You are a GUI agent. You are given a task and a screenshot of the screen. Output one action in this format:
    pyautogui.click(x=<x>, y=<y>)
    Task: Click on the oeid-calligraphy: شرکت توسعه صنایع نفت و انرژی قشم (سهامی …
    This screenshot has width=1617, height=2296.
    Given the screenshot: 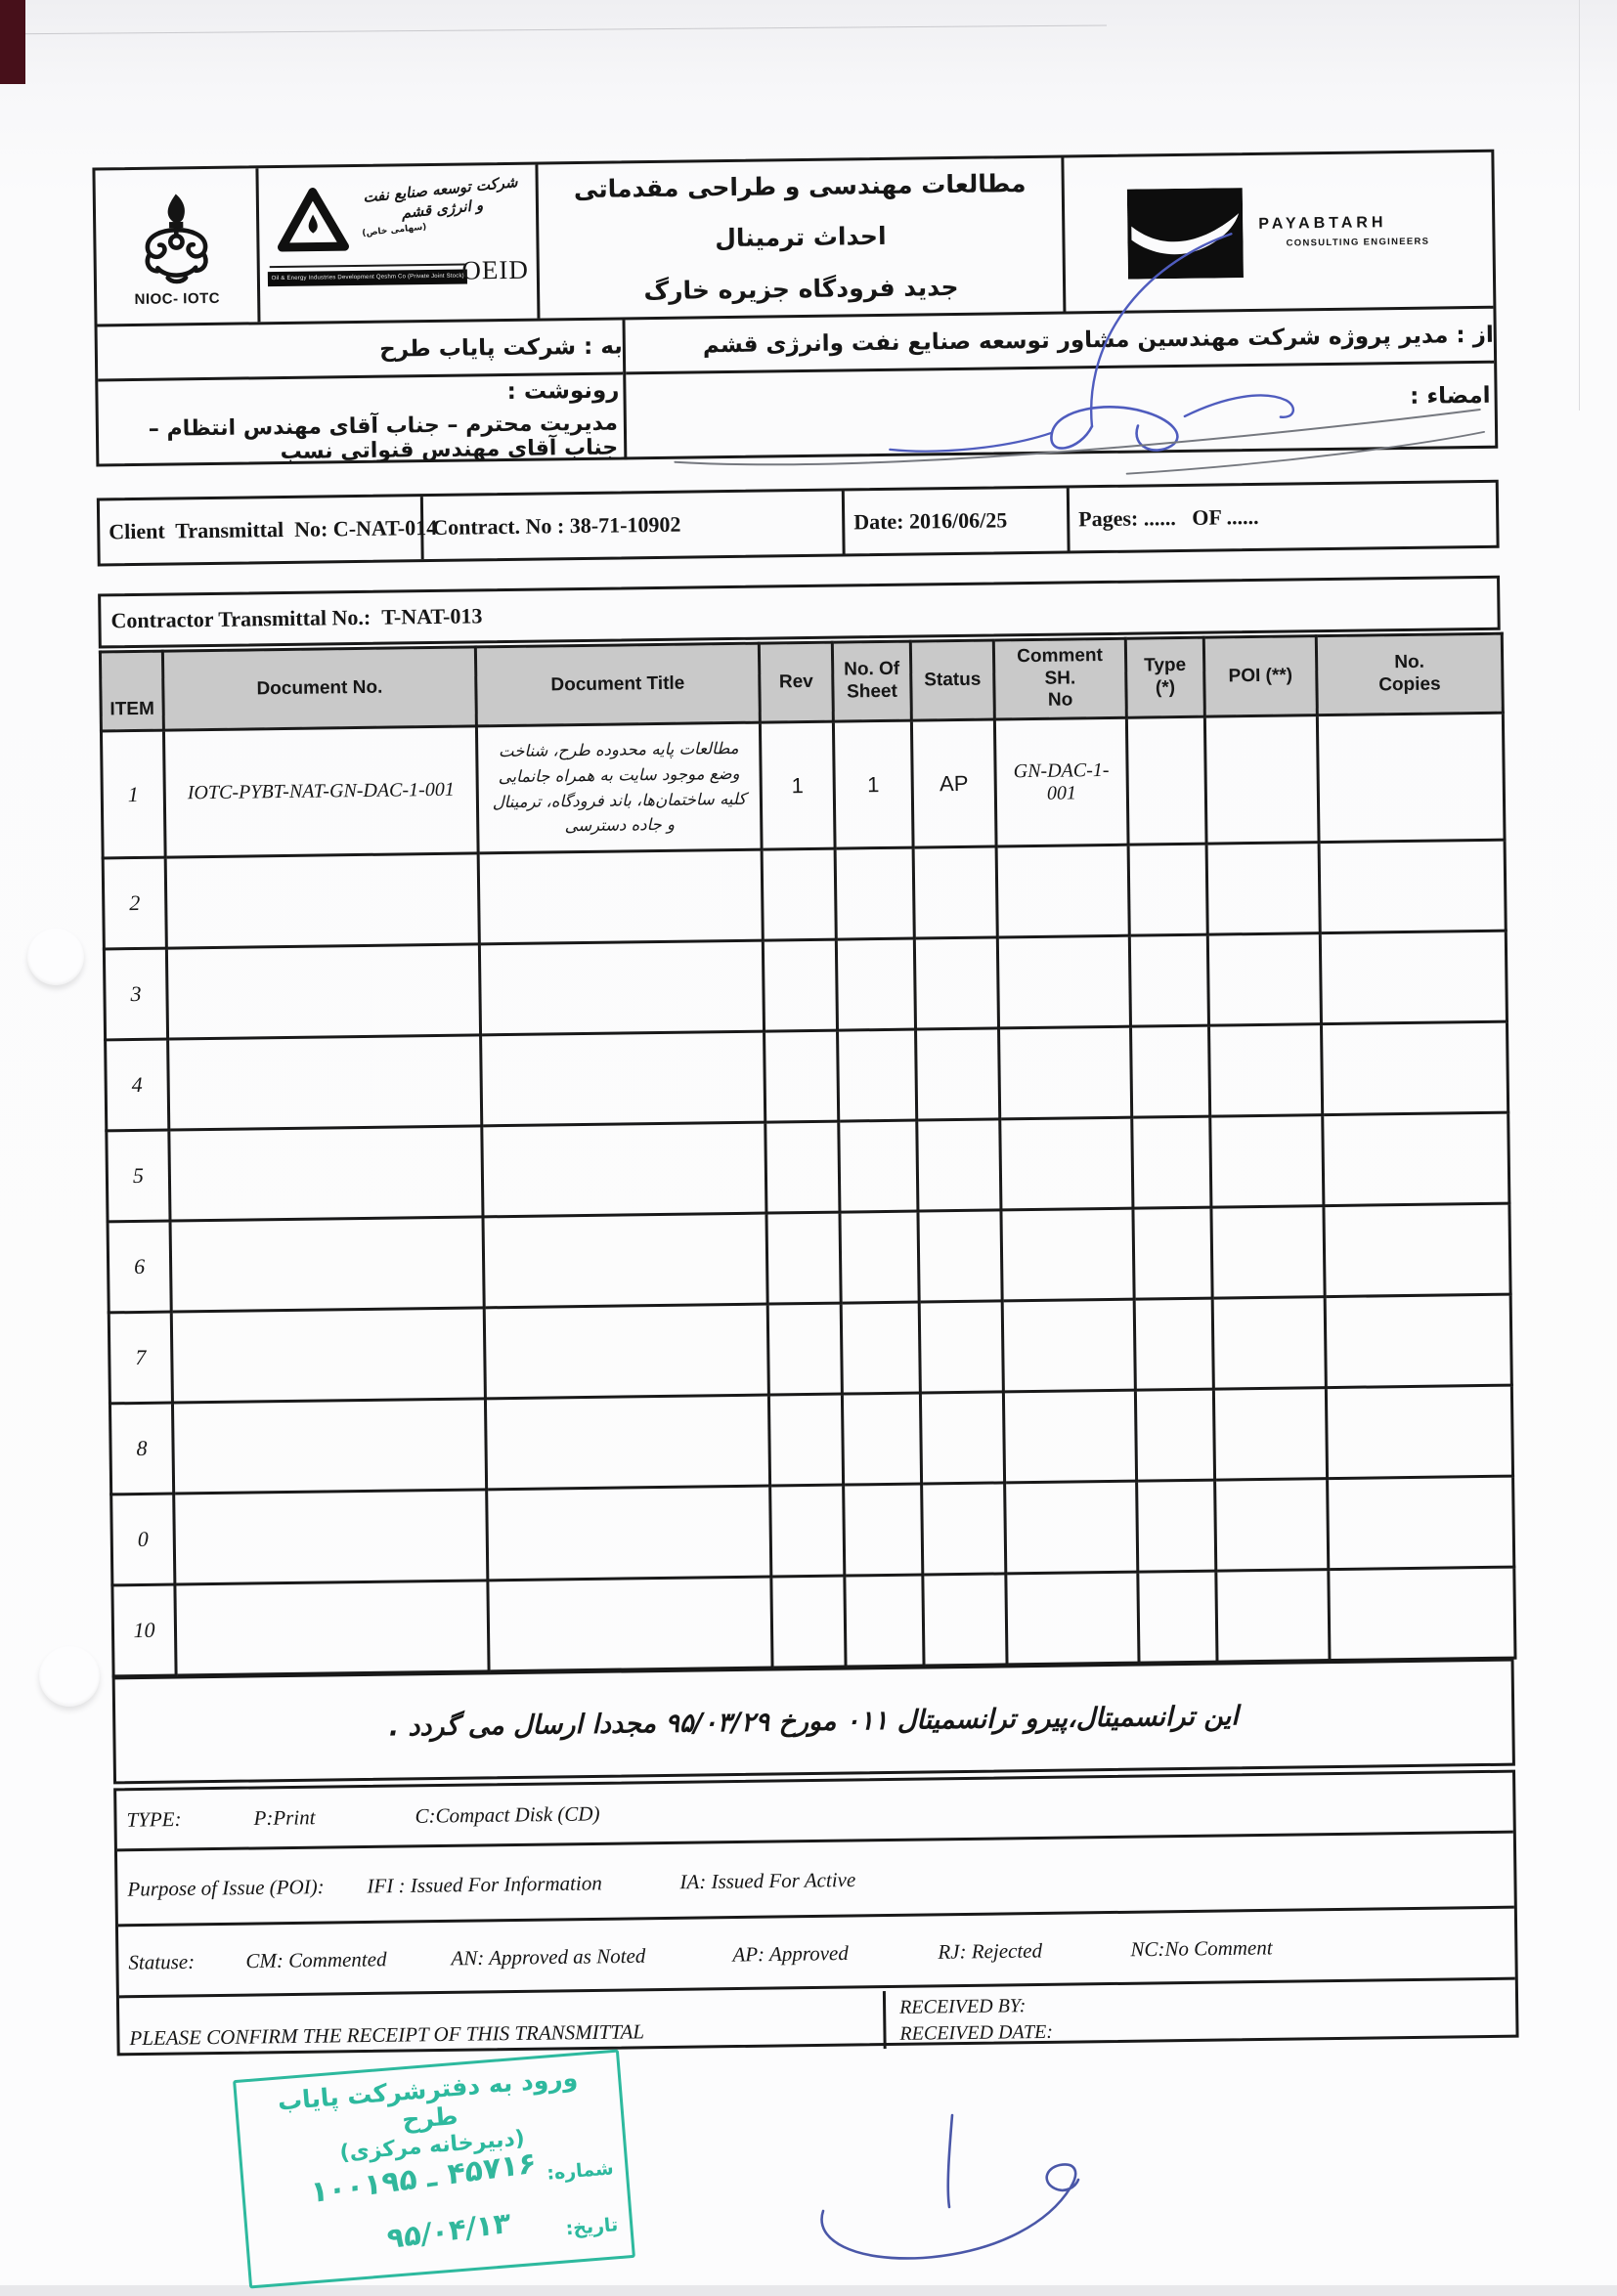 What is the action you would take?
    pyautogui.click(x=442, y=205)
    